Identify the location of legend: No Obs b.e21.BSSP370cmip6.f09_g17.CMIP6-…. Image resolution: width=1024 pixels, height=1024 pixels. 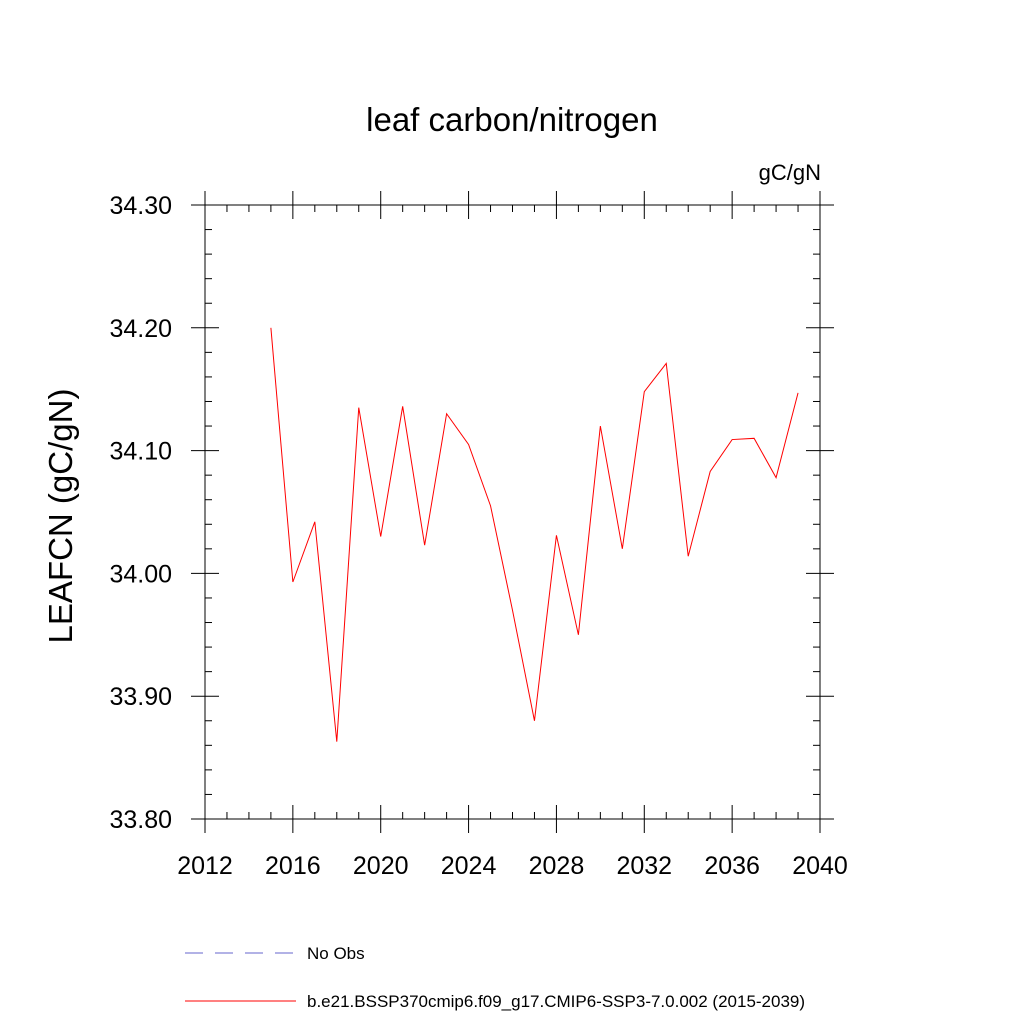
(495, 977).